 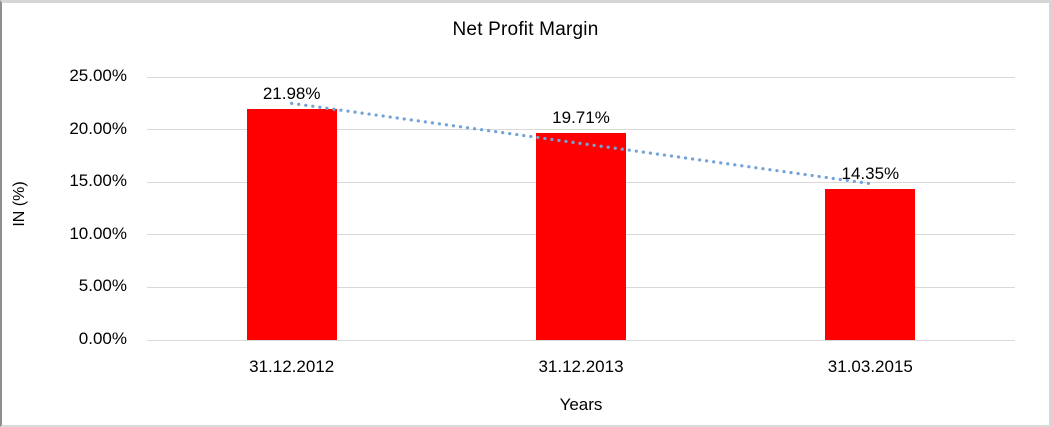 I want to click on bar-31.12.2012, so click(x=291, y=224).